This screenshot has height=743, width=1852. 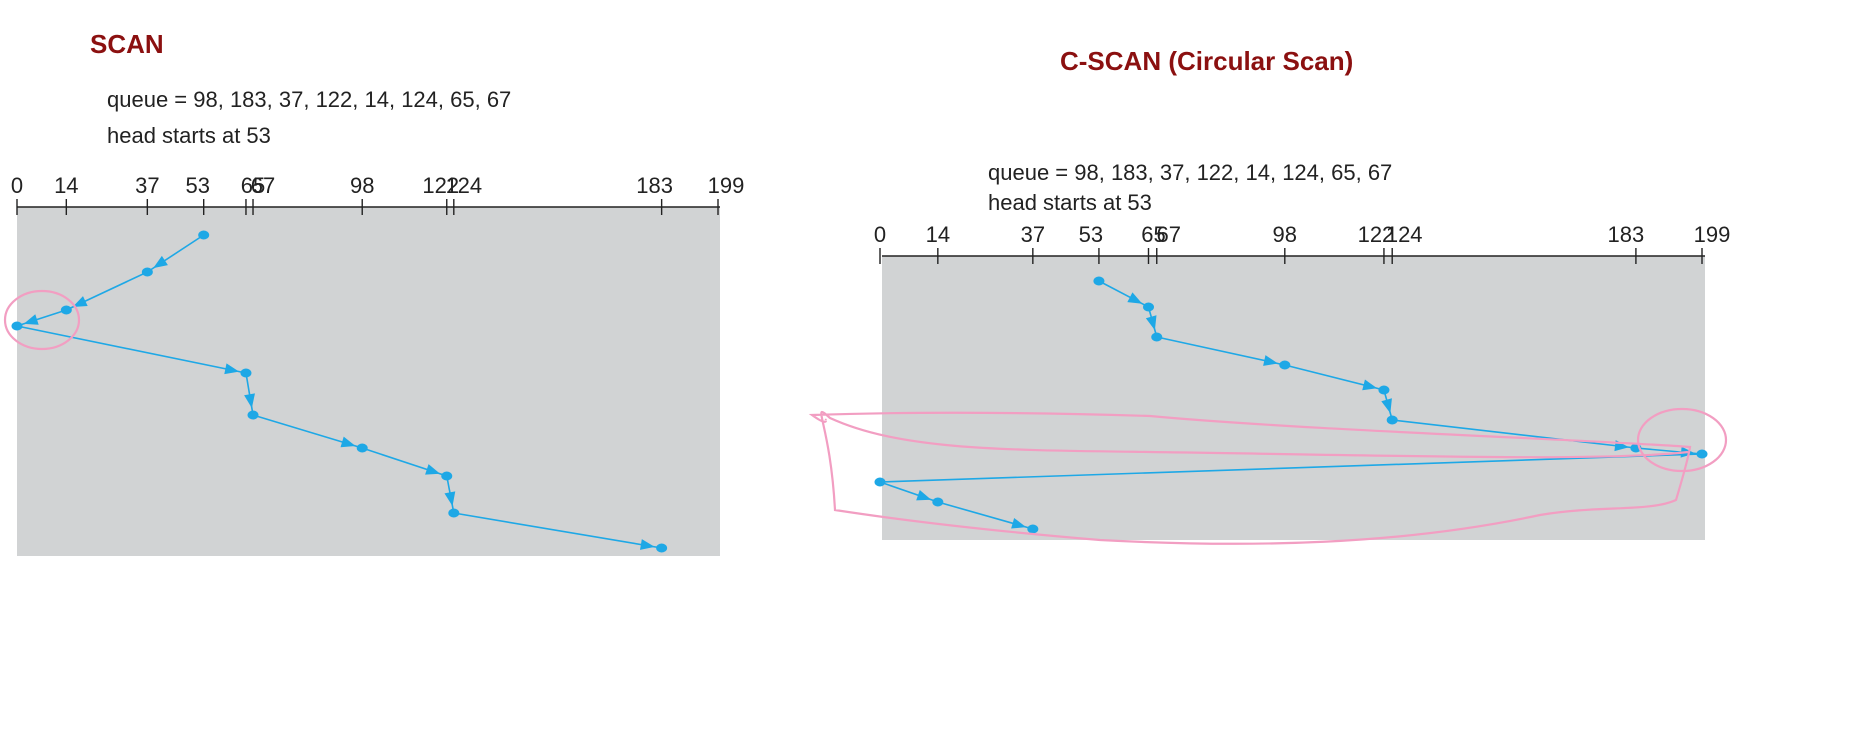 I want to click on scan-head-text: head starts at 53, so click(x=189, y=135).